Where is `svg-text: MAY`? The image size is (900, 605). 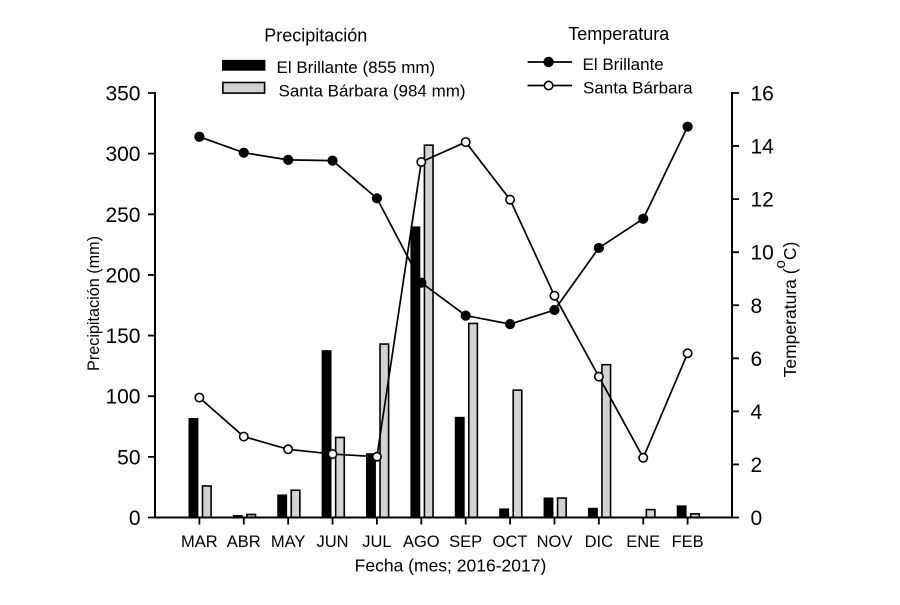
svg-text: MAY is located at coordinates (288, 542).